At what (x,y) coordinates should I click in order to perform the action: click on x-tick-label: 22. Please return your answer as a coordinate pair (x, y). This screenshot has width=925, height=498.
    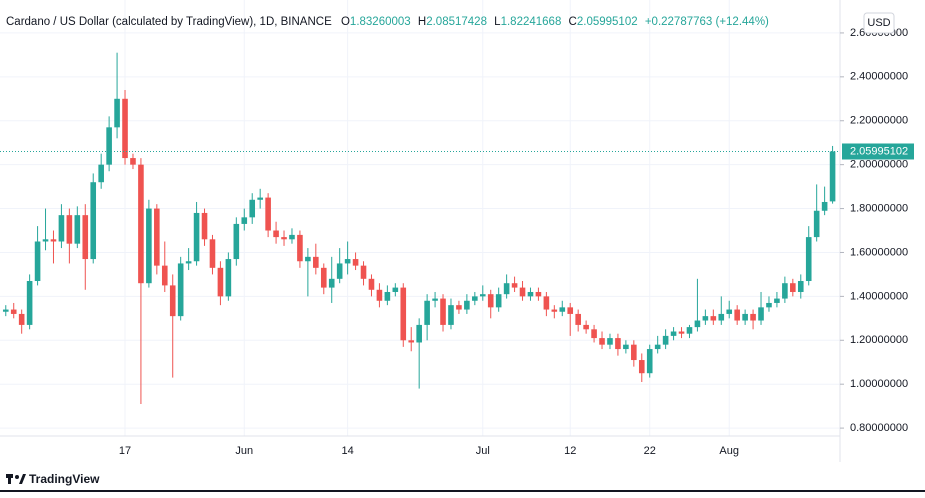
    Looking at the image, I should click on (650, 451).